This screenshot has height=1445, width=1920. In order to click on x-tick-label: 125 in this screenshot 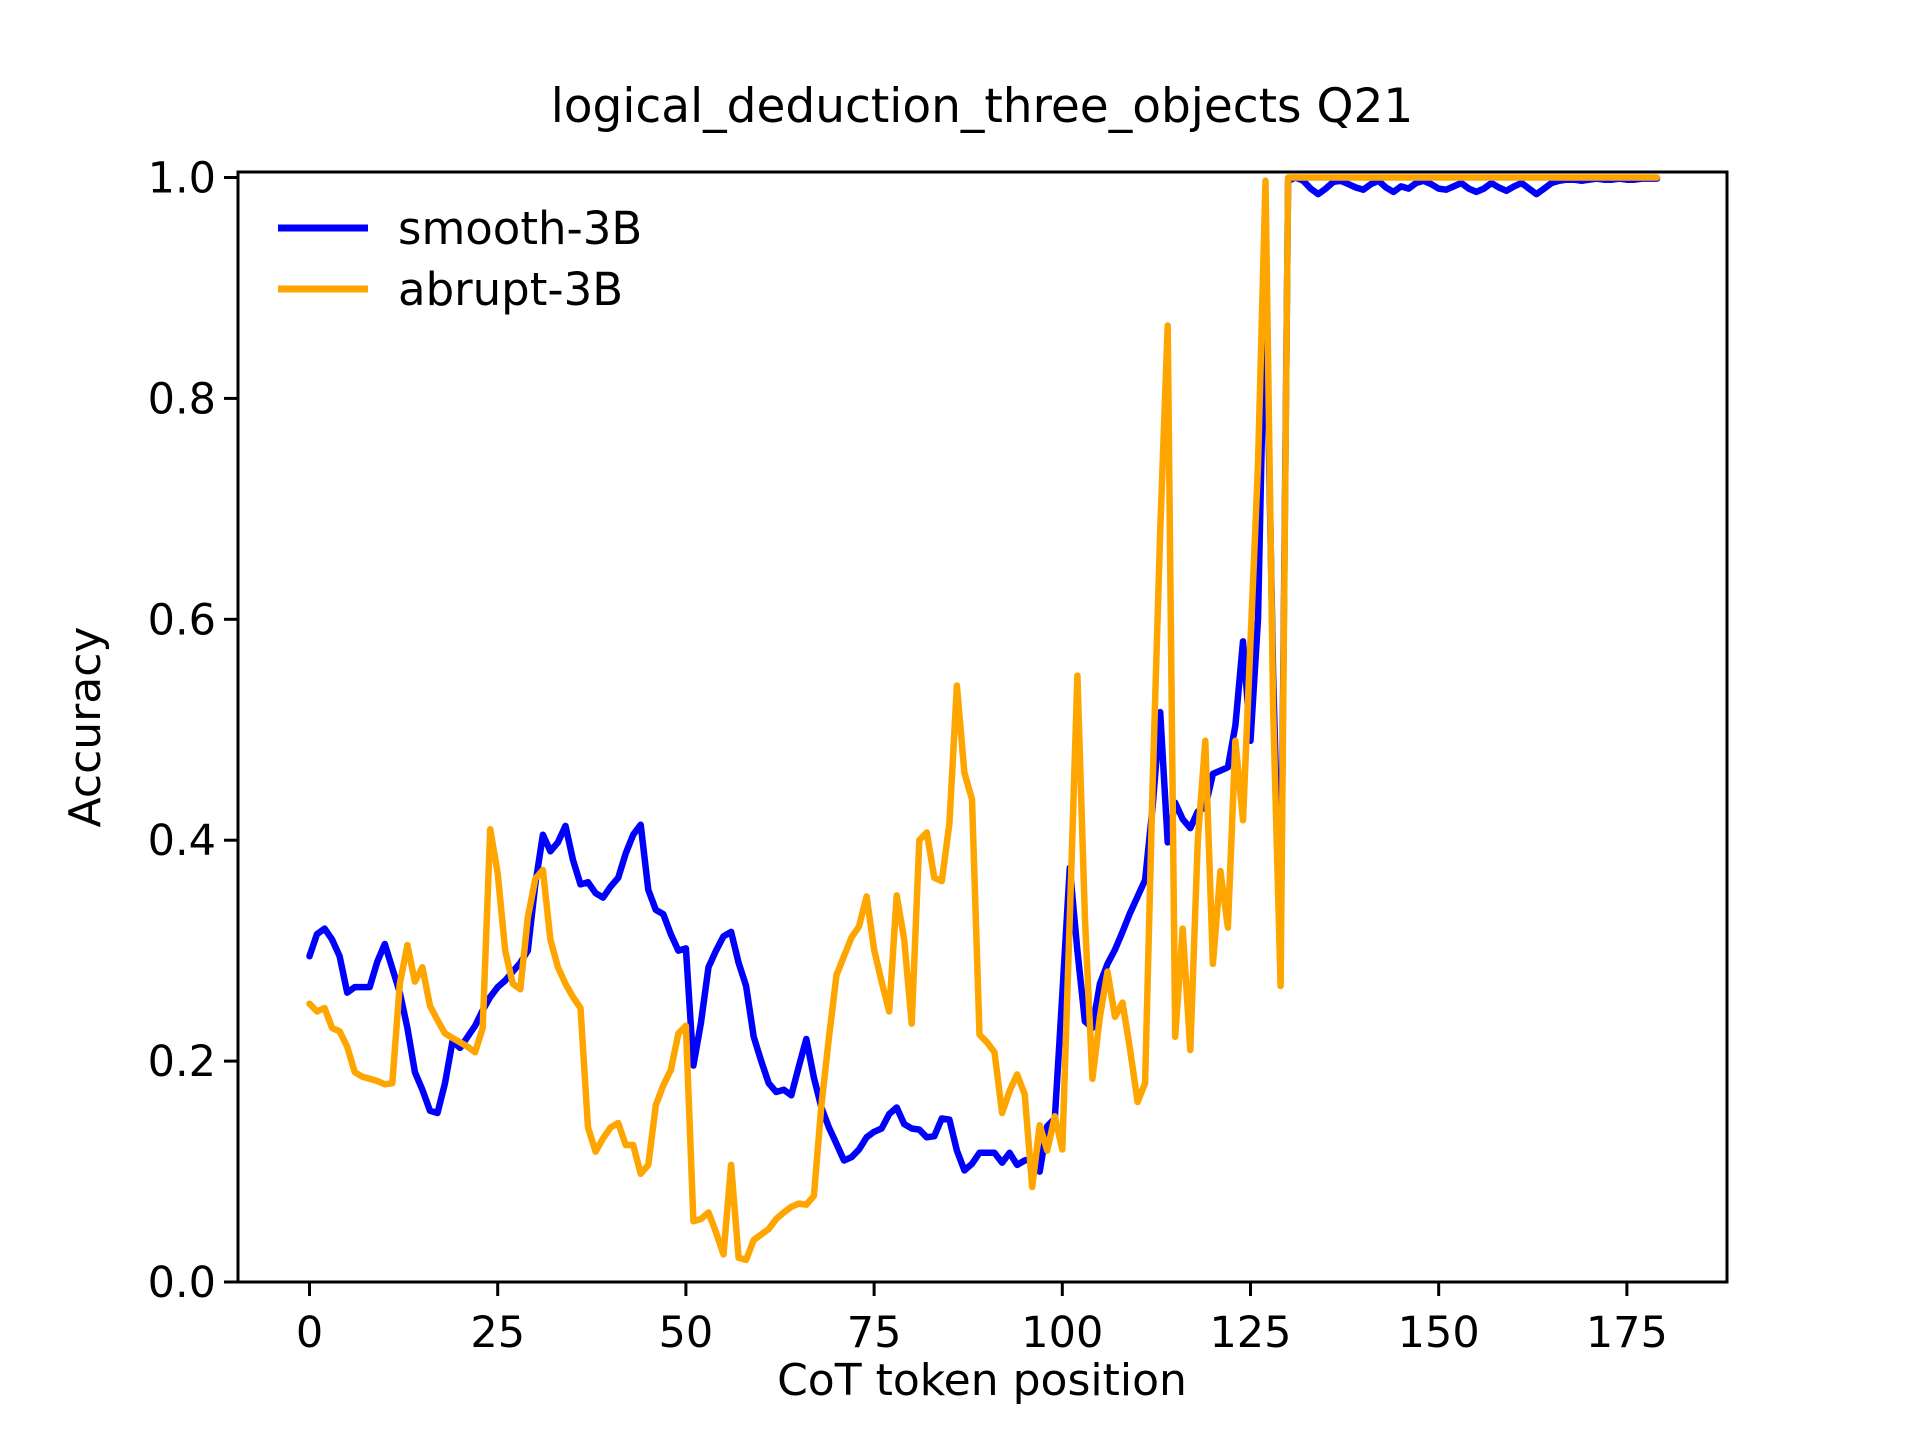, I will do `click(1250, 1333)`.